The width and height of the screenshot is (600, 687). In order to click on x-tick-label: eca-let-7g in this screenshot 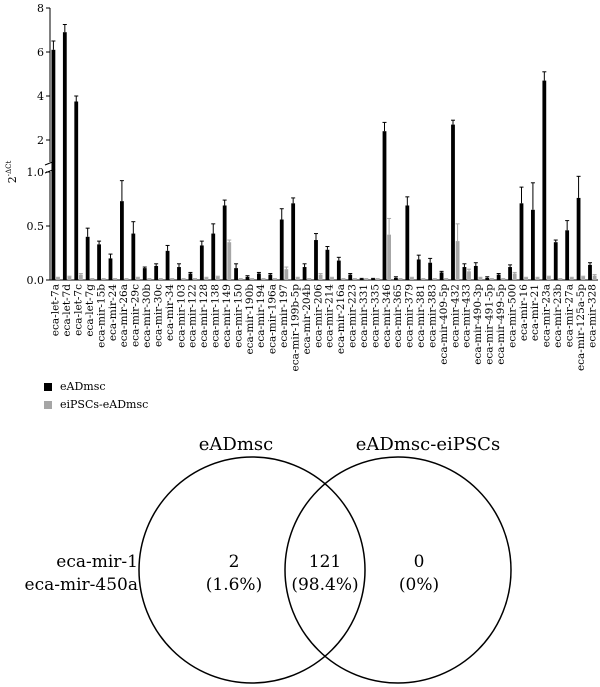, I will do `click(90, 310)`.